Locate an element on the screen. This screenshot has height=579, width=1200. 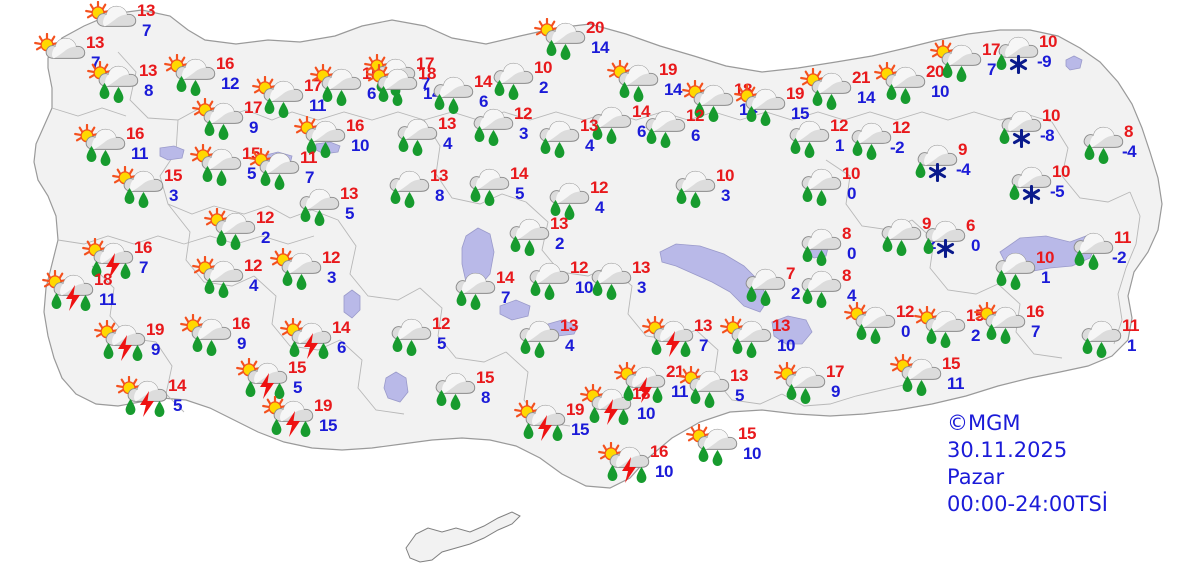
weather-station: 10 2 is located at coordinates (530, 82).